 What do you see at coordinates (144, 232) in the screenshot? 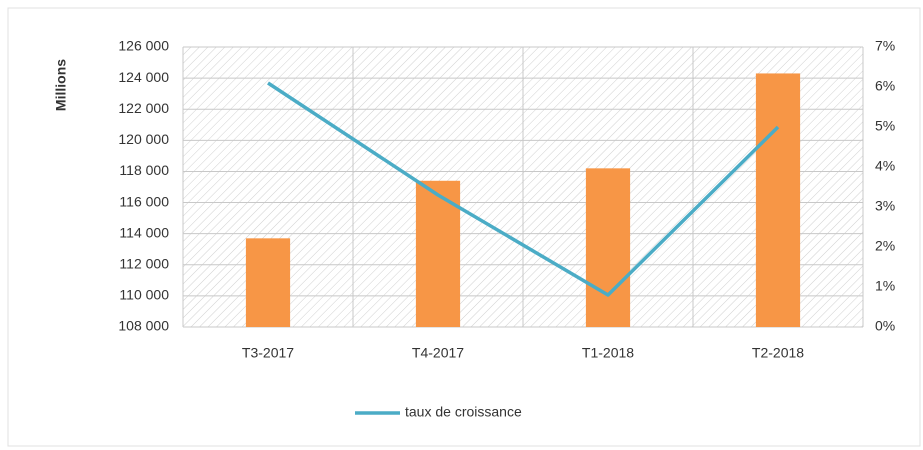
I see `y-tick-label: 114 000` at bounding box center [144, 232].